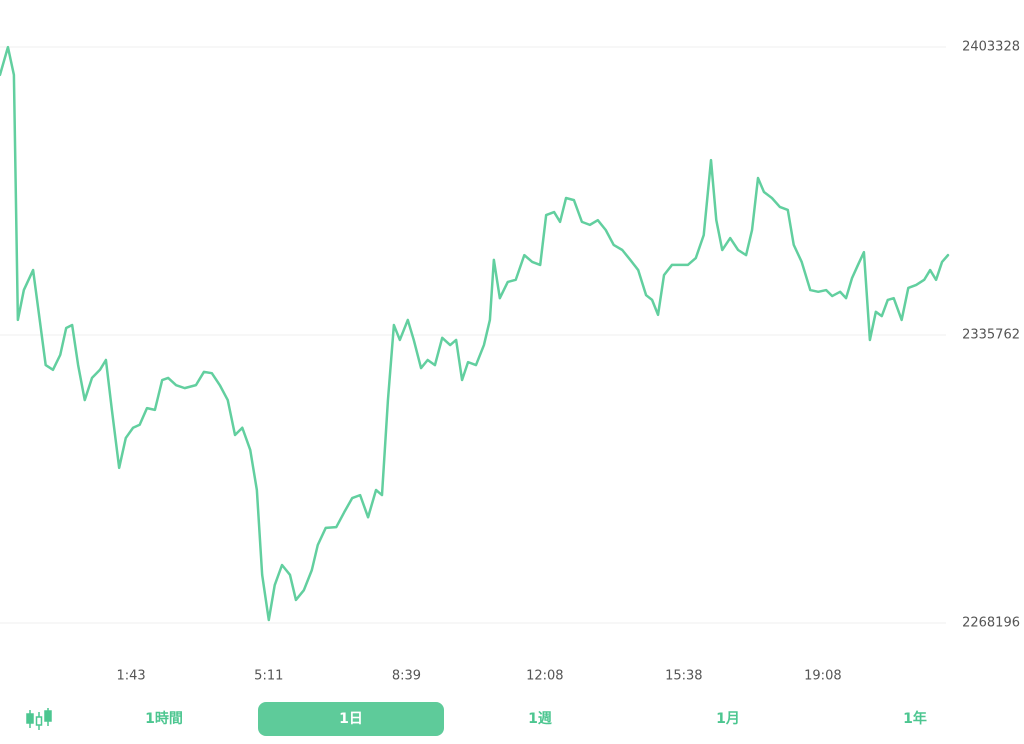 The width and height of the screenshot is (1024, 744). I want to click on tab: 1年, so click(915, 719).